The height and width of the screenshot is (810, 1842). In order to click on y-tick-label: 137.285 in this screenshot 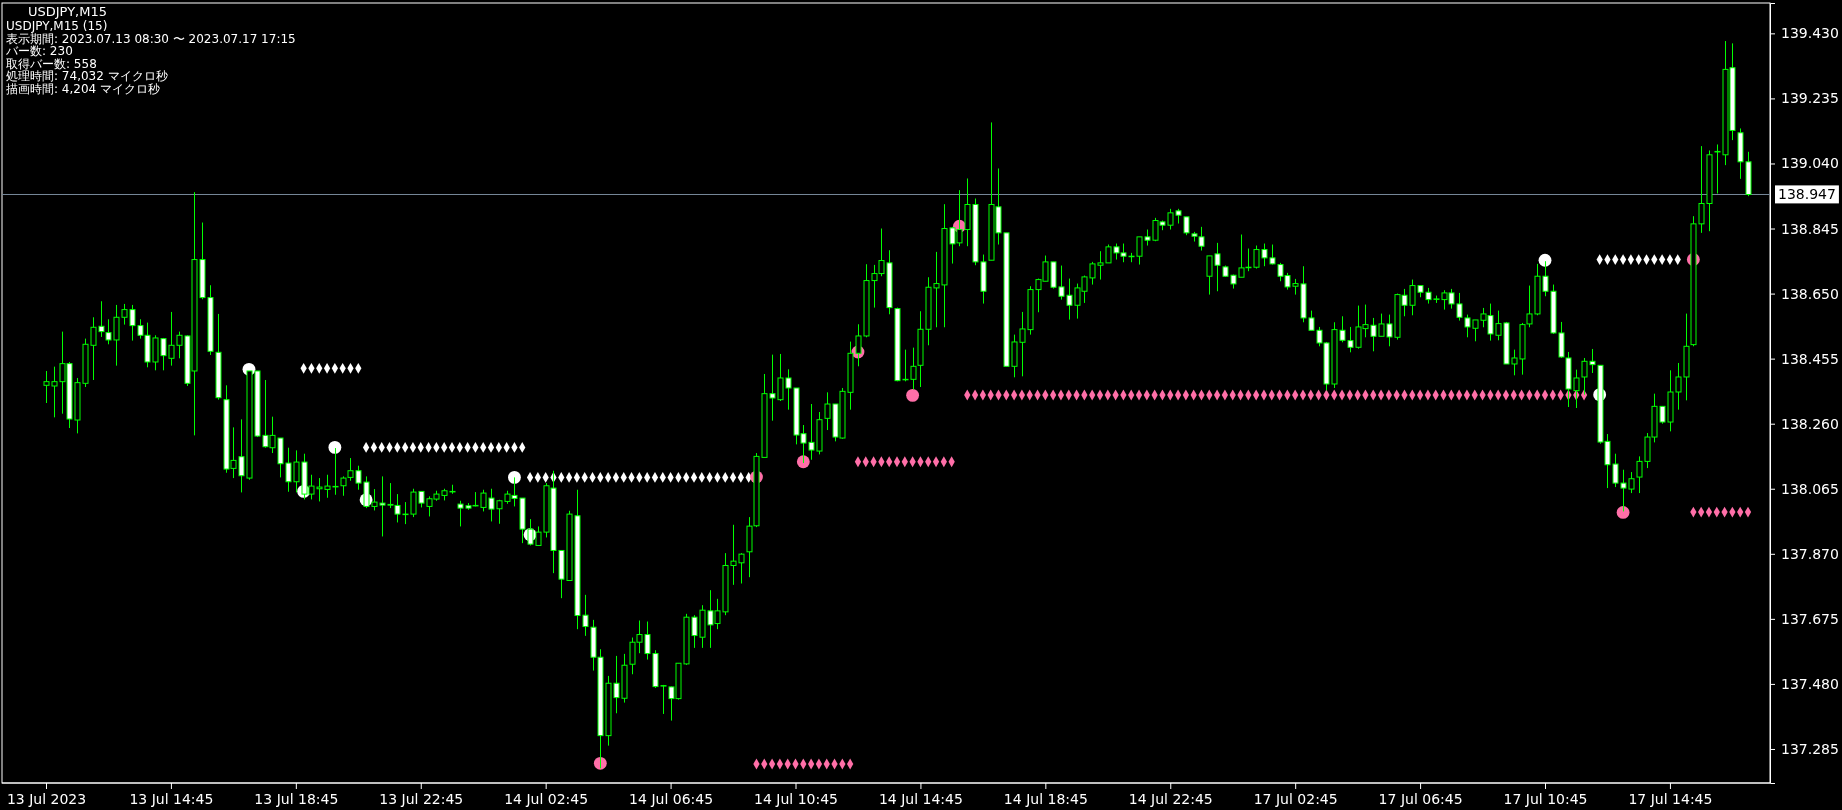, I will do `click(1810, 748)`.